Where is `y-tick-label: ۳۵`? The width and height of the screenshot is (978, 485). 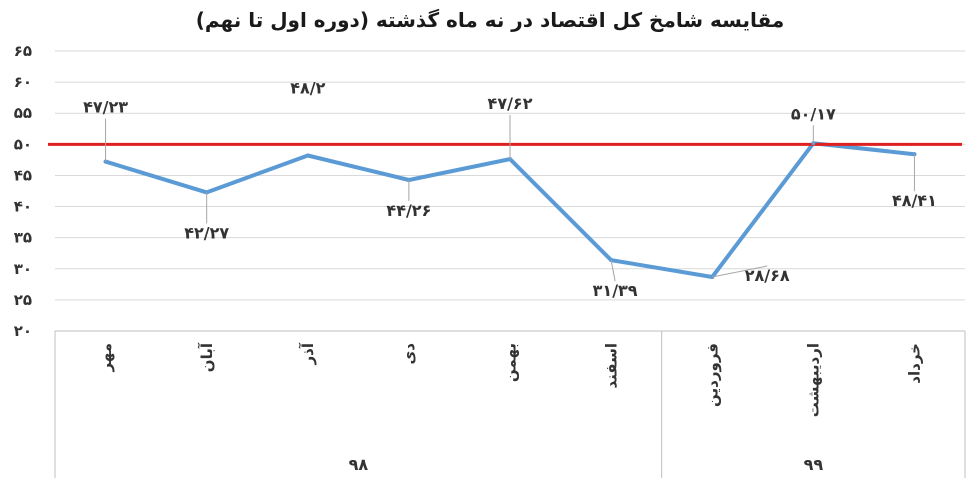 y-tick-label: ۳۵ is located at coordinates (23, 238).